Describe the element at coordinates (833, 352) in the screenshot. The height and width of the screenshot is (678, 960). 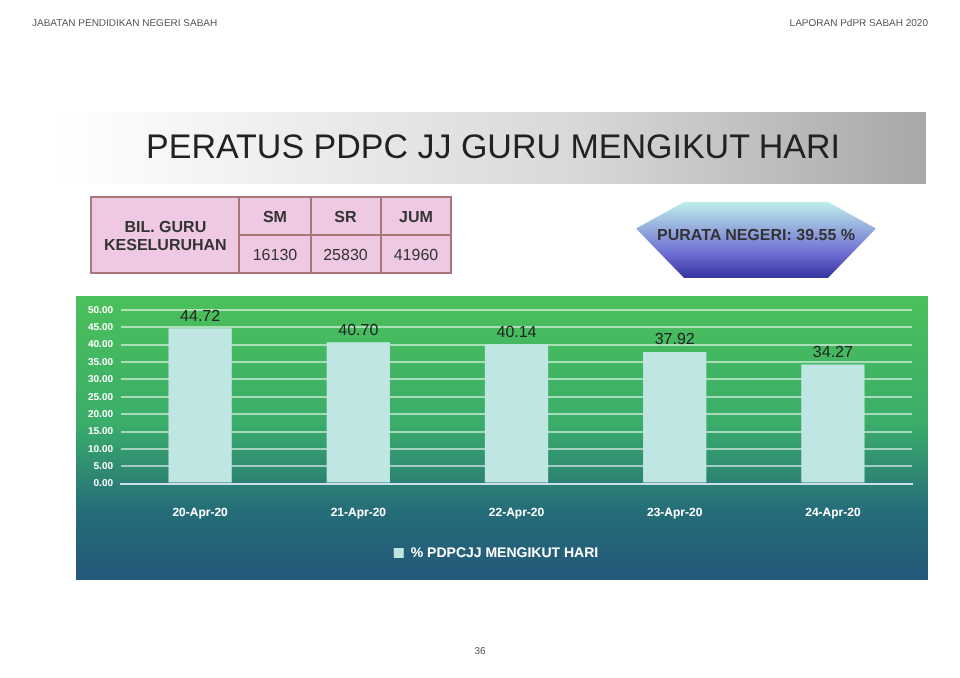
I see `data-label: 34.27` at that location.